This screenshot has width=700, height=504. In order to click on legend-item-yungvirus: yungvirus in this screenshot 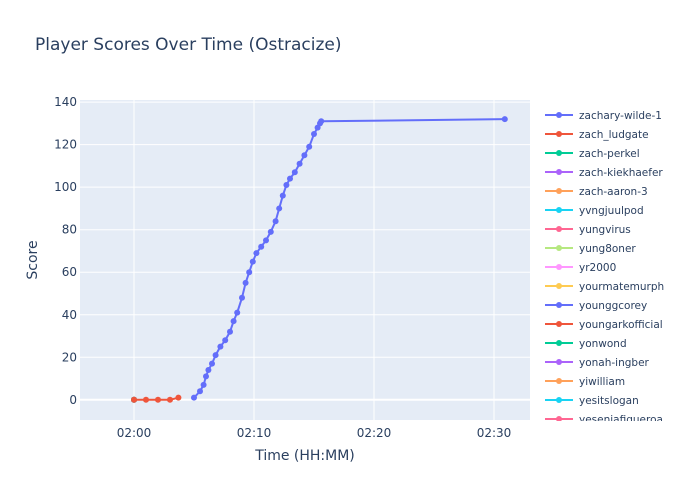, I will do `click(588, 230)`.